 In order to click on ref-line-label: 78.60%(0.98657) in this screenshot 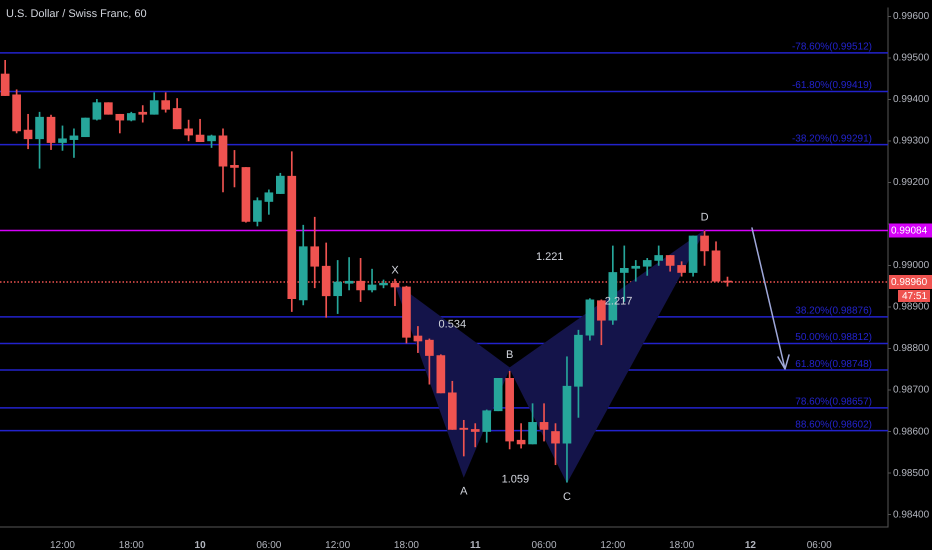, I will do `click(833, 402)`.